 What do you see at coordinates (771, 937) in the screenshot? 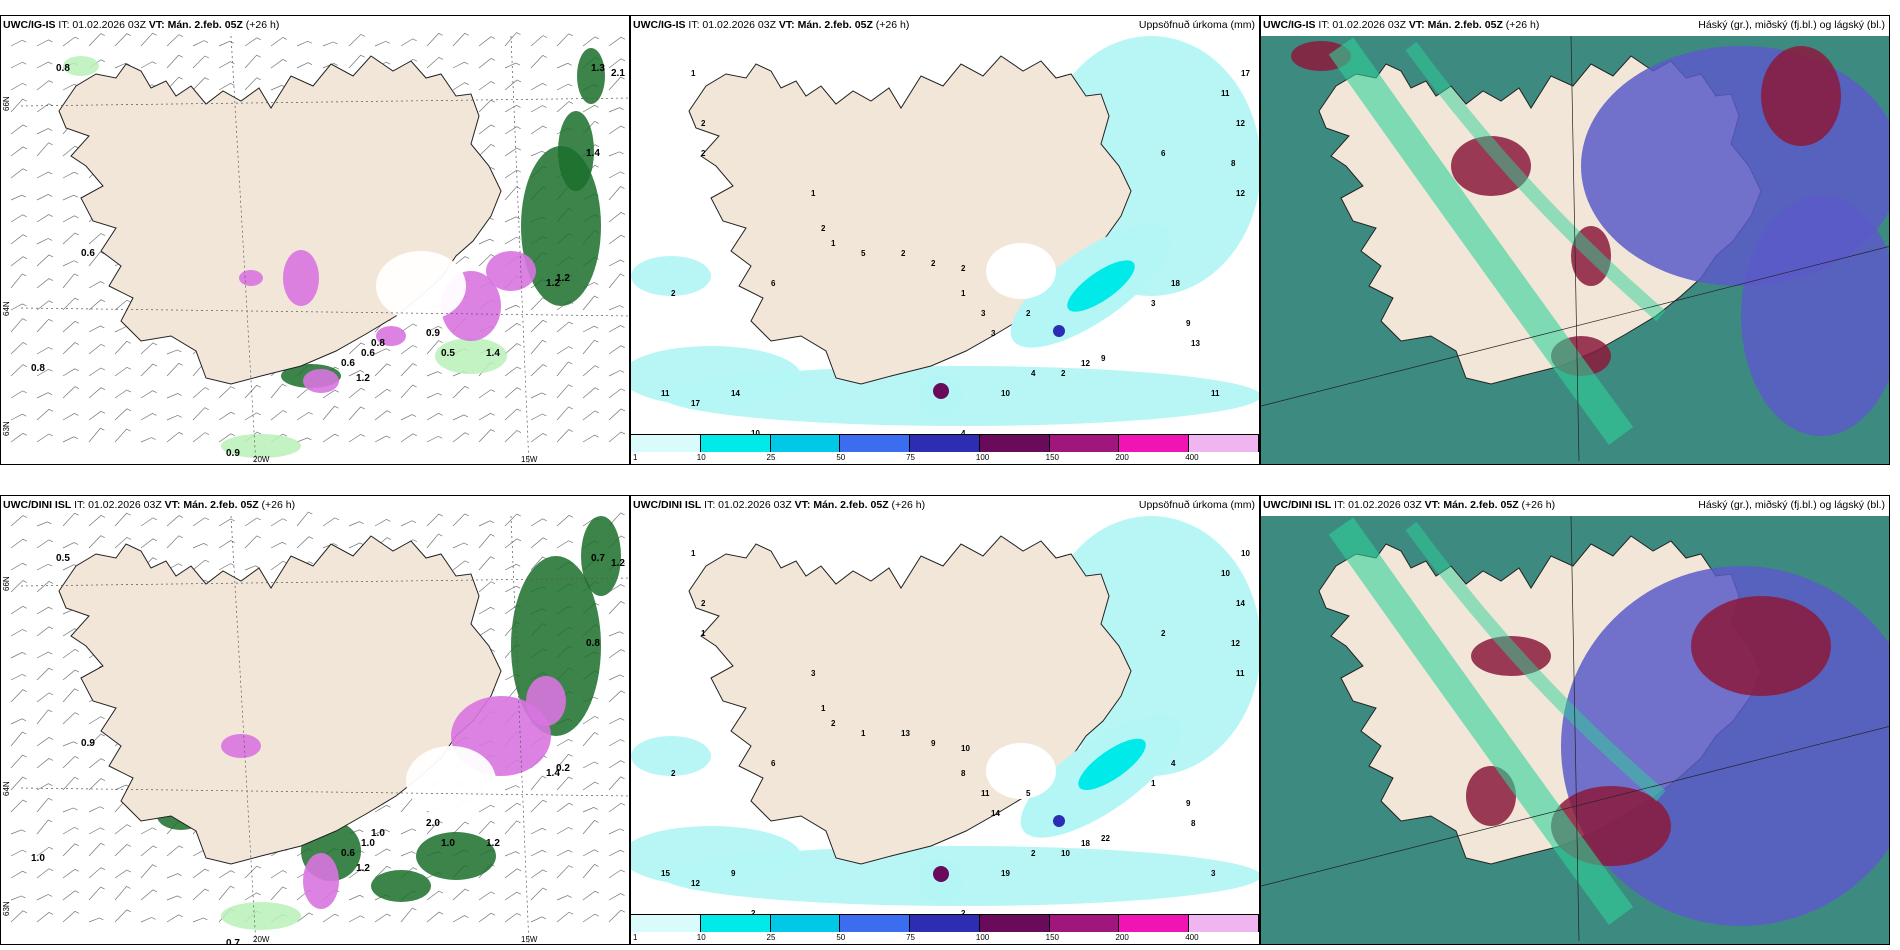
I see `colorbar-label: 25` at bounding box center [771, 937].